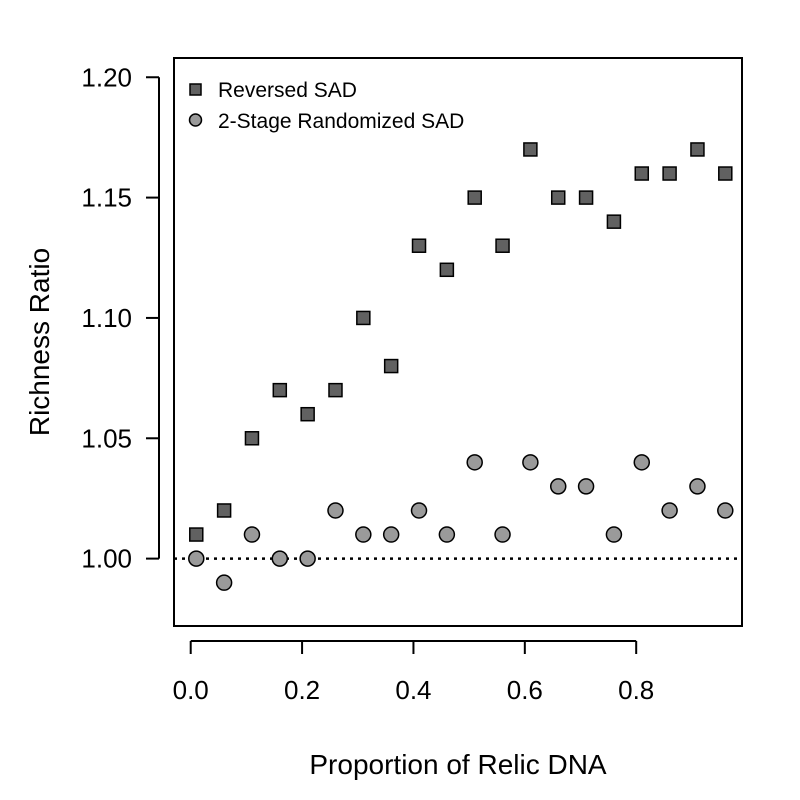 The width and height of the screenshot is (800, 800). What do you see at coordinates (413, 672) in the screenshot?
I see `x-axis: 0.0 0.2 0.4 0.6 0.8` at bounding box center [413, 672].